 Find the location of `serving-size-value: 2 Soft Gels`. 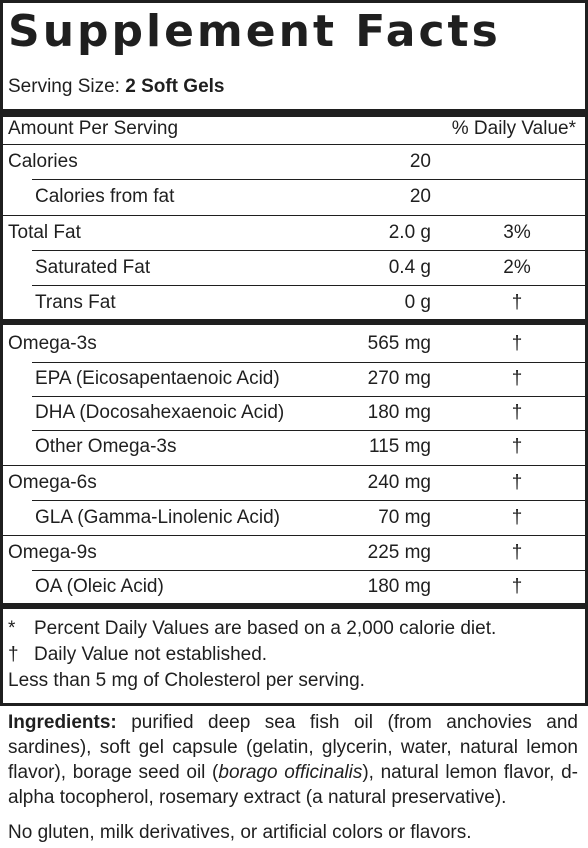

serving-size-value: 2 Soft Gels is located at coordinates (175, 86).